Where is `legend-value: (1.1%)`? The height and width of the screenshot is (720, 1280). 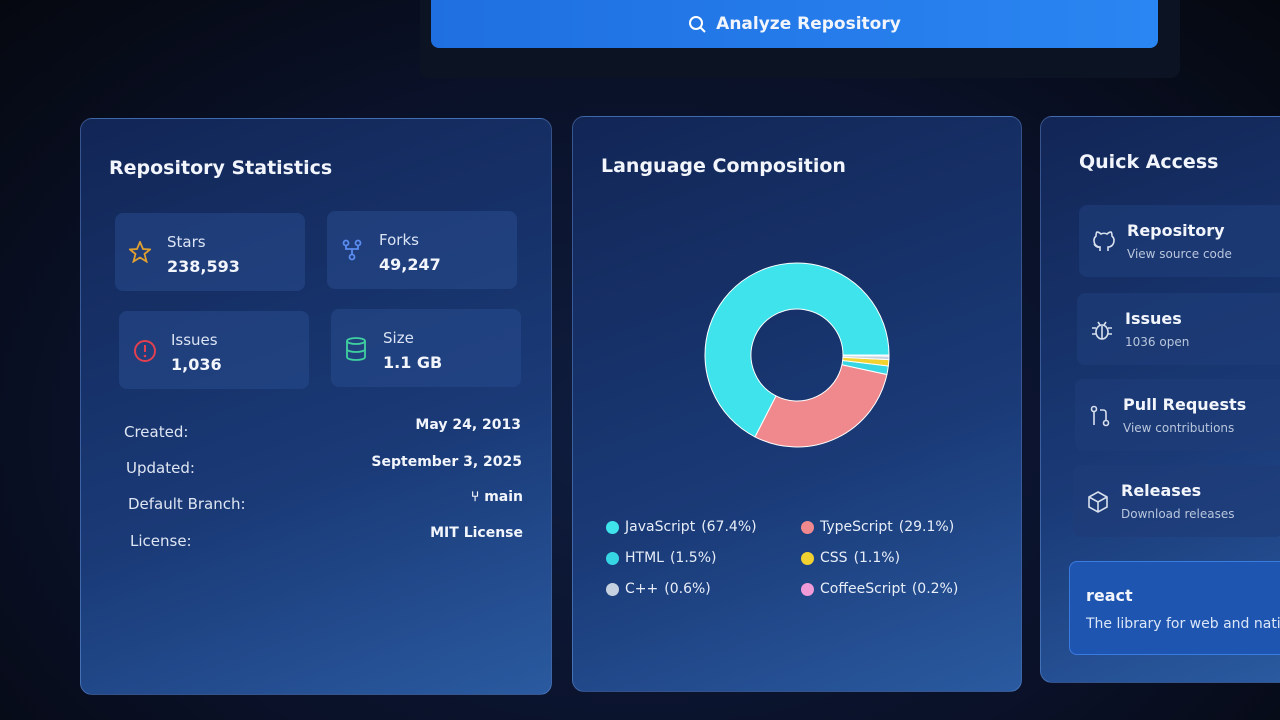
legend-value: (1.1%) is located at coordinates (877, 558).